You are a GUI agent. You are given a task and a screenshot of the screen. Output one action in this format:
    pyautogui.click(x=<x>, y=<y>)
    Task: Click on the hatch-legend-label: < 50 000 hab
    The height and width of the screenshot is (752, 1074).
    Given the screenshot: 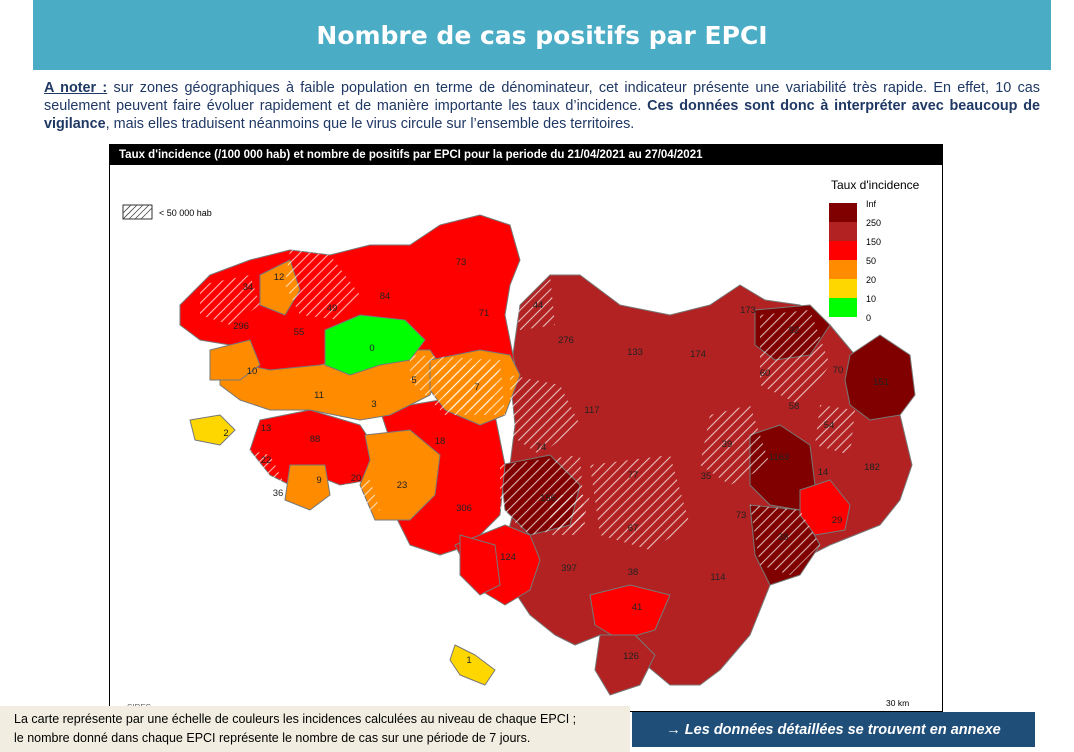 What is the action you would take?
    pyautogui.click(x=185, y=213)
    